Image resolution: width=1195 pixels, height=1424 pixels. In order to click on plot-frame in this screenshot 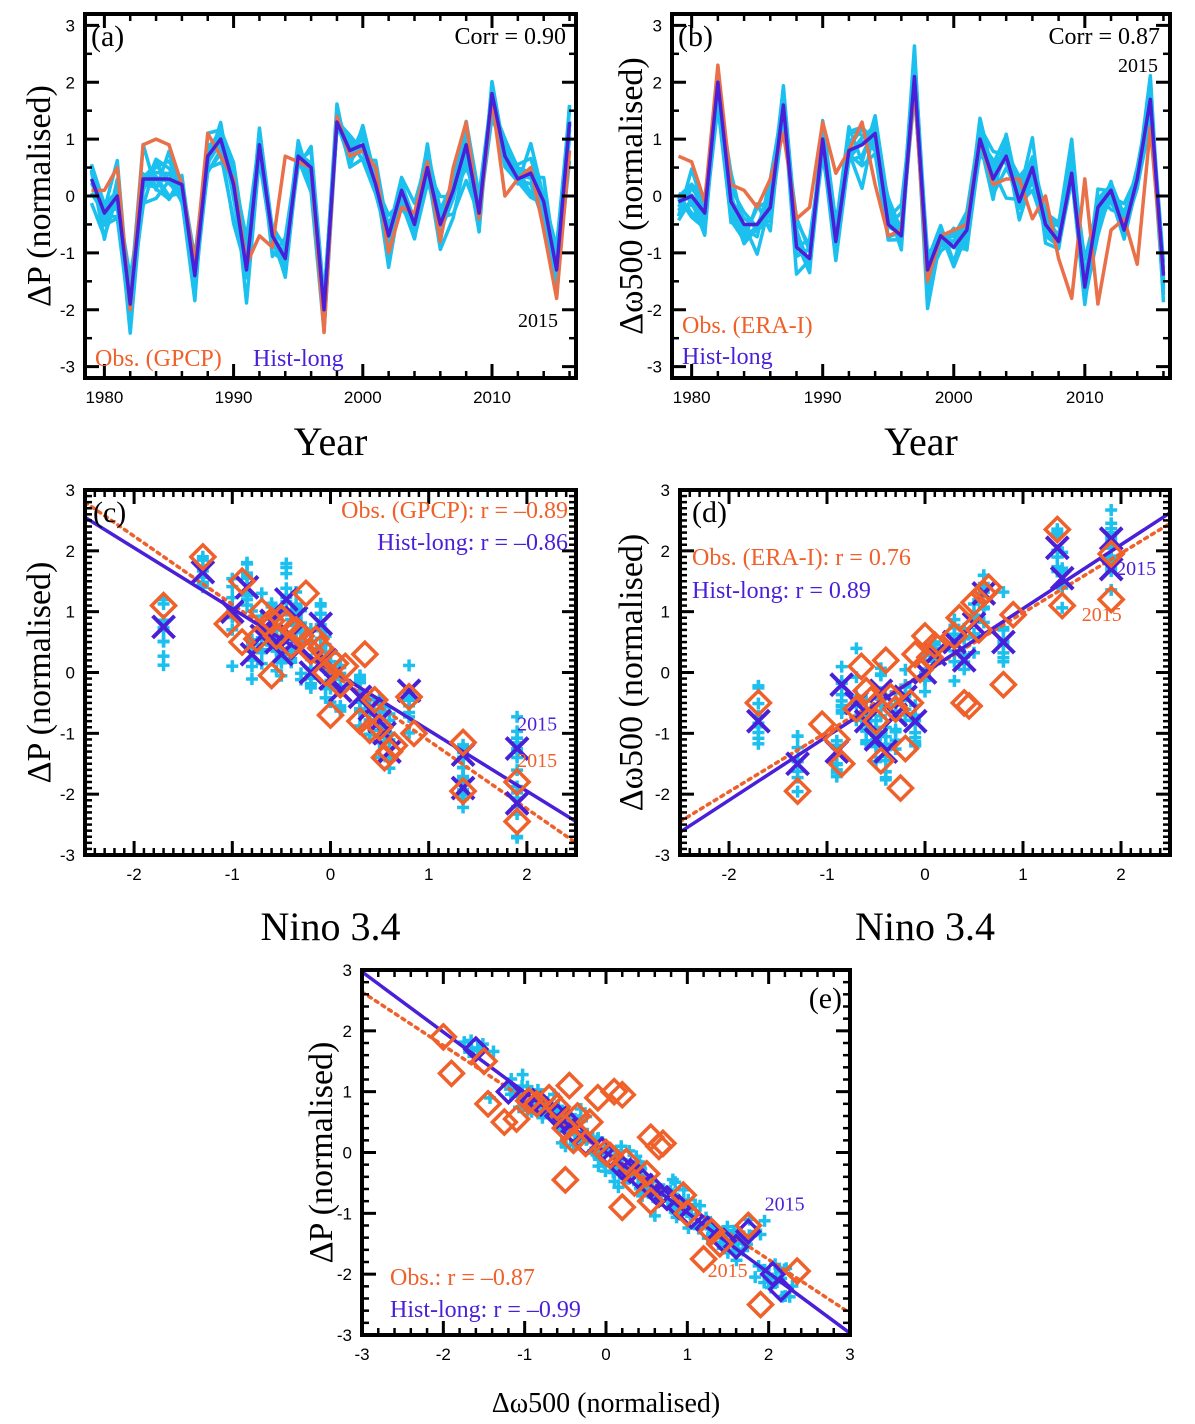, I will do `click(921, 196)`.